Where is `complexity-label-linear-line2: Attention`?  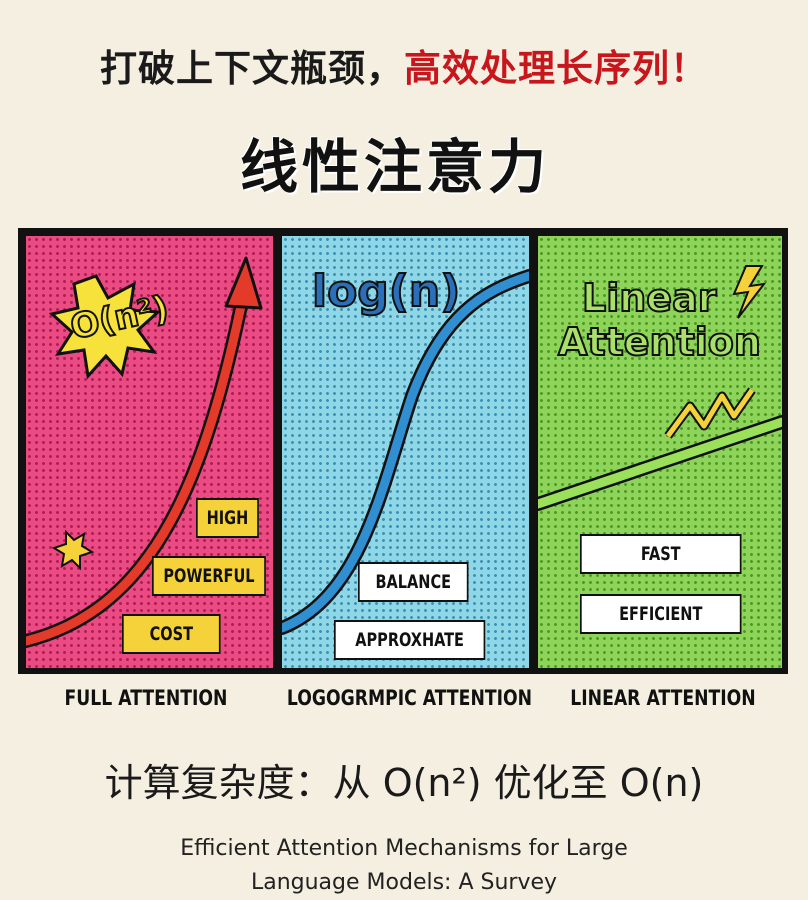 complexity-label-linear-line2: Attention is located at coordinates (659, 342).